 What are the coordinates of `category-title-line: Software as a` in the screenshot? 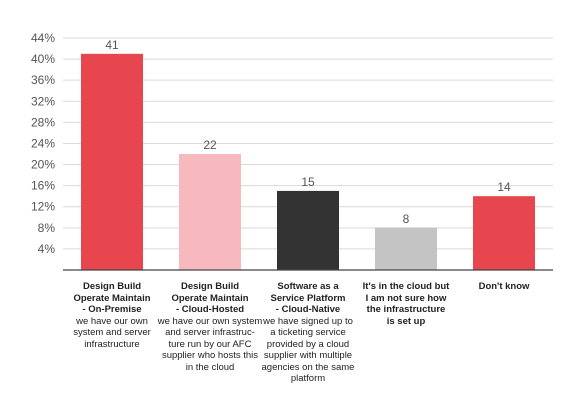 It's located at (308, 286).